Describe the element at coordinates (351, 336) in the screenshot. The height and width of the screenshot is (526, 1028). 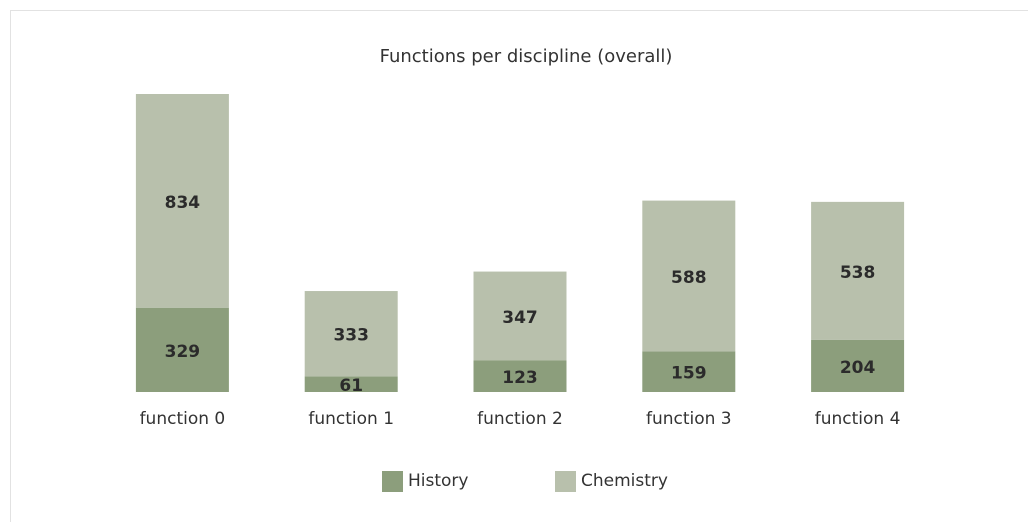
I see `data-label: 333` at that location.